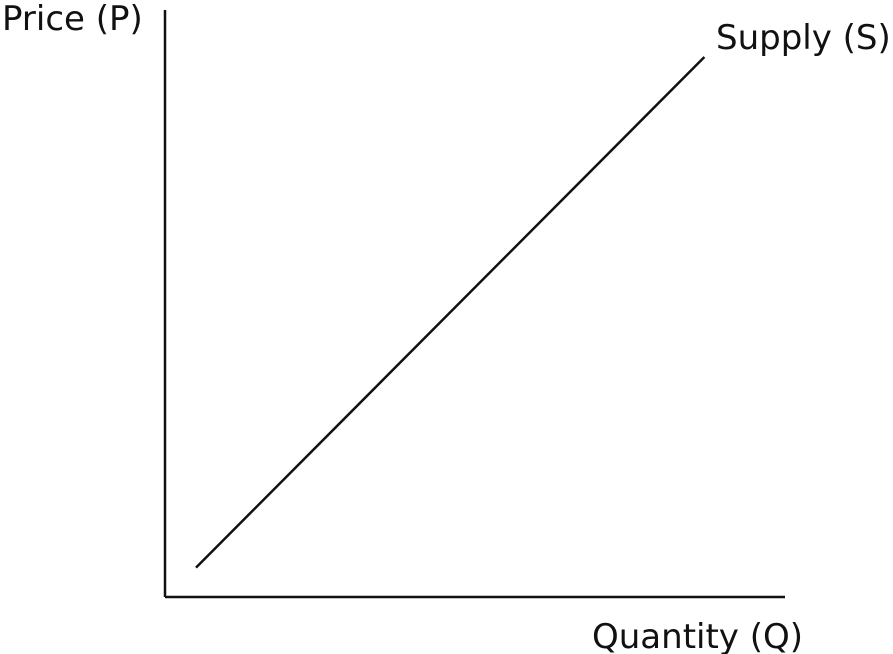 The width and height of the screenshot is (893, 654). What do you see at coordinates (72, 19) in the screenshot?
I see `y-axis-label: Price (P)` at bounding box center [72, 19].